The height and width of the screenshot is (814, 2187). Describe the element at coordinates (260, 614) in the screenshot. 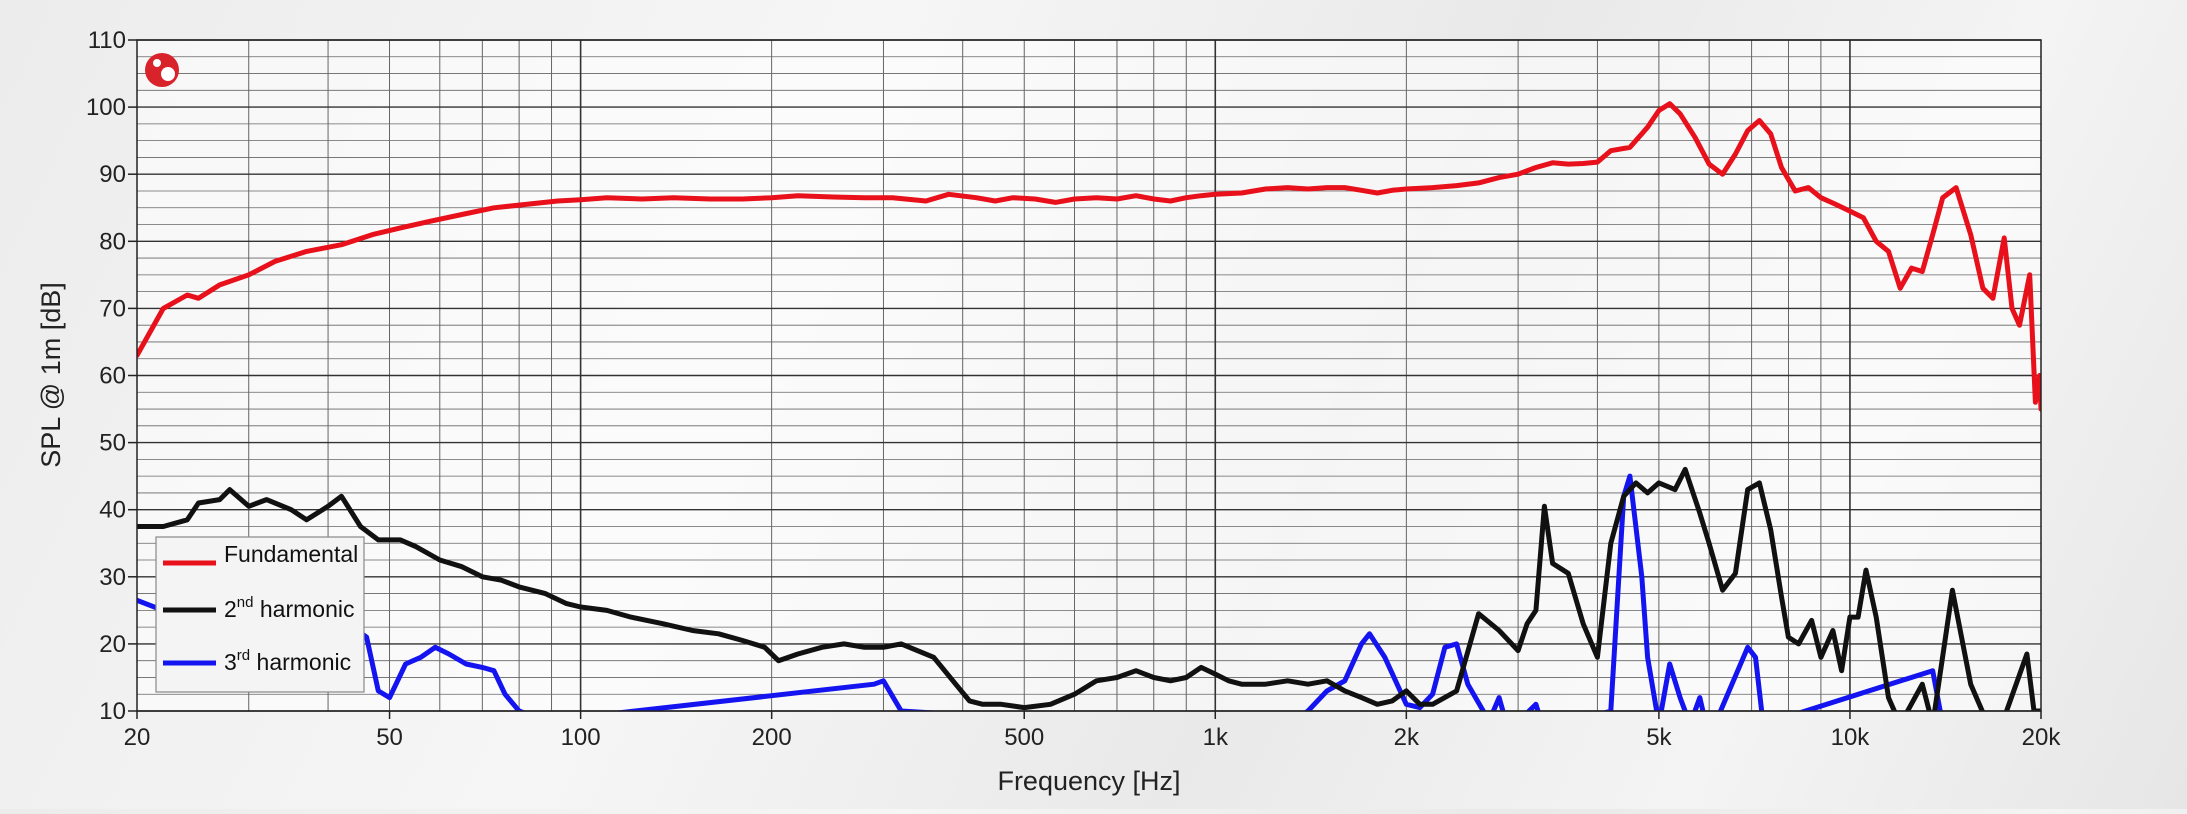

I see `legend: Fundamental 2nd harmonic 3rd harmonic` at that location.